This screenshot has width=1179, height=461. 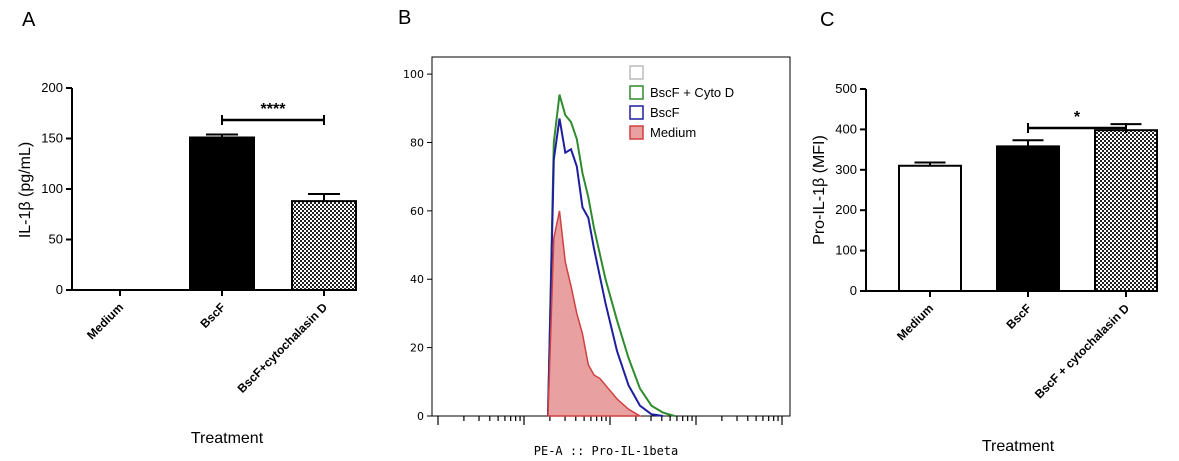 I want to click on panel-a-y-title: IL-1β (pg/mL), so click(x=25, y=190).